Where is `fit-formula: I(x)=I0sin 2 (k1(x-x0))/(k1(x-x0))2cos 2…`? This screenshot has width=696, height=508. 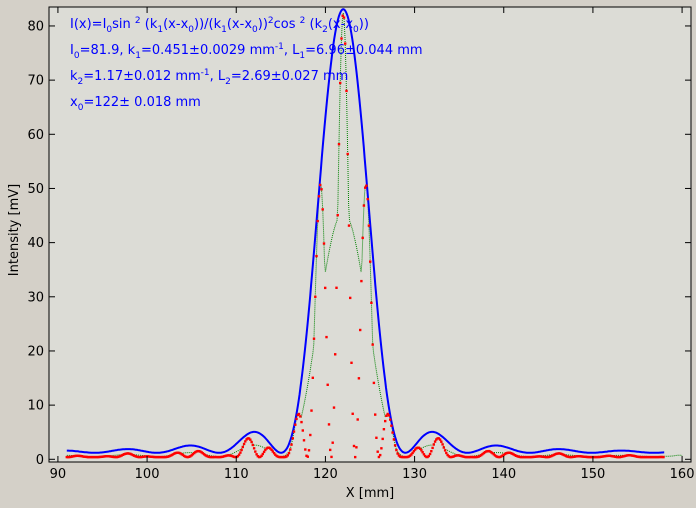
fit-formula: I(x)=I0sin 2 (k1(x-x0))/(k1(x-x0))2cos 2… is located at coordinates (219, 25).